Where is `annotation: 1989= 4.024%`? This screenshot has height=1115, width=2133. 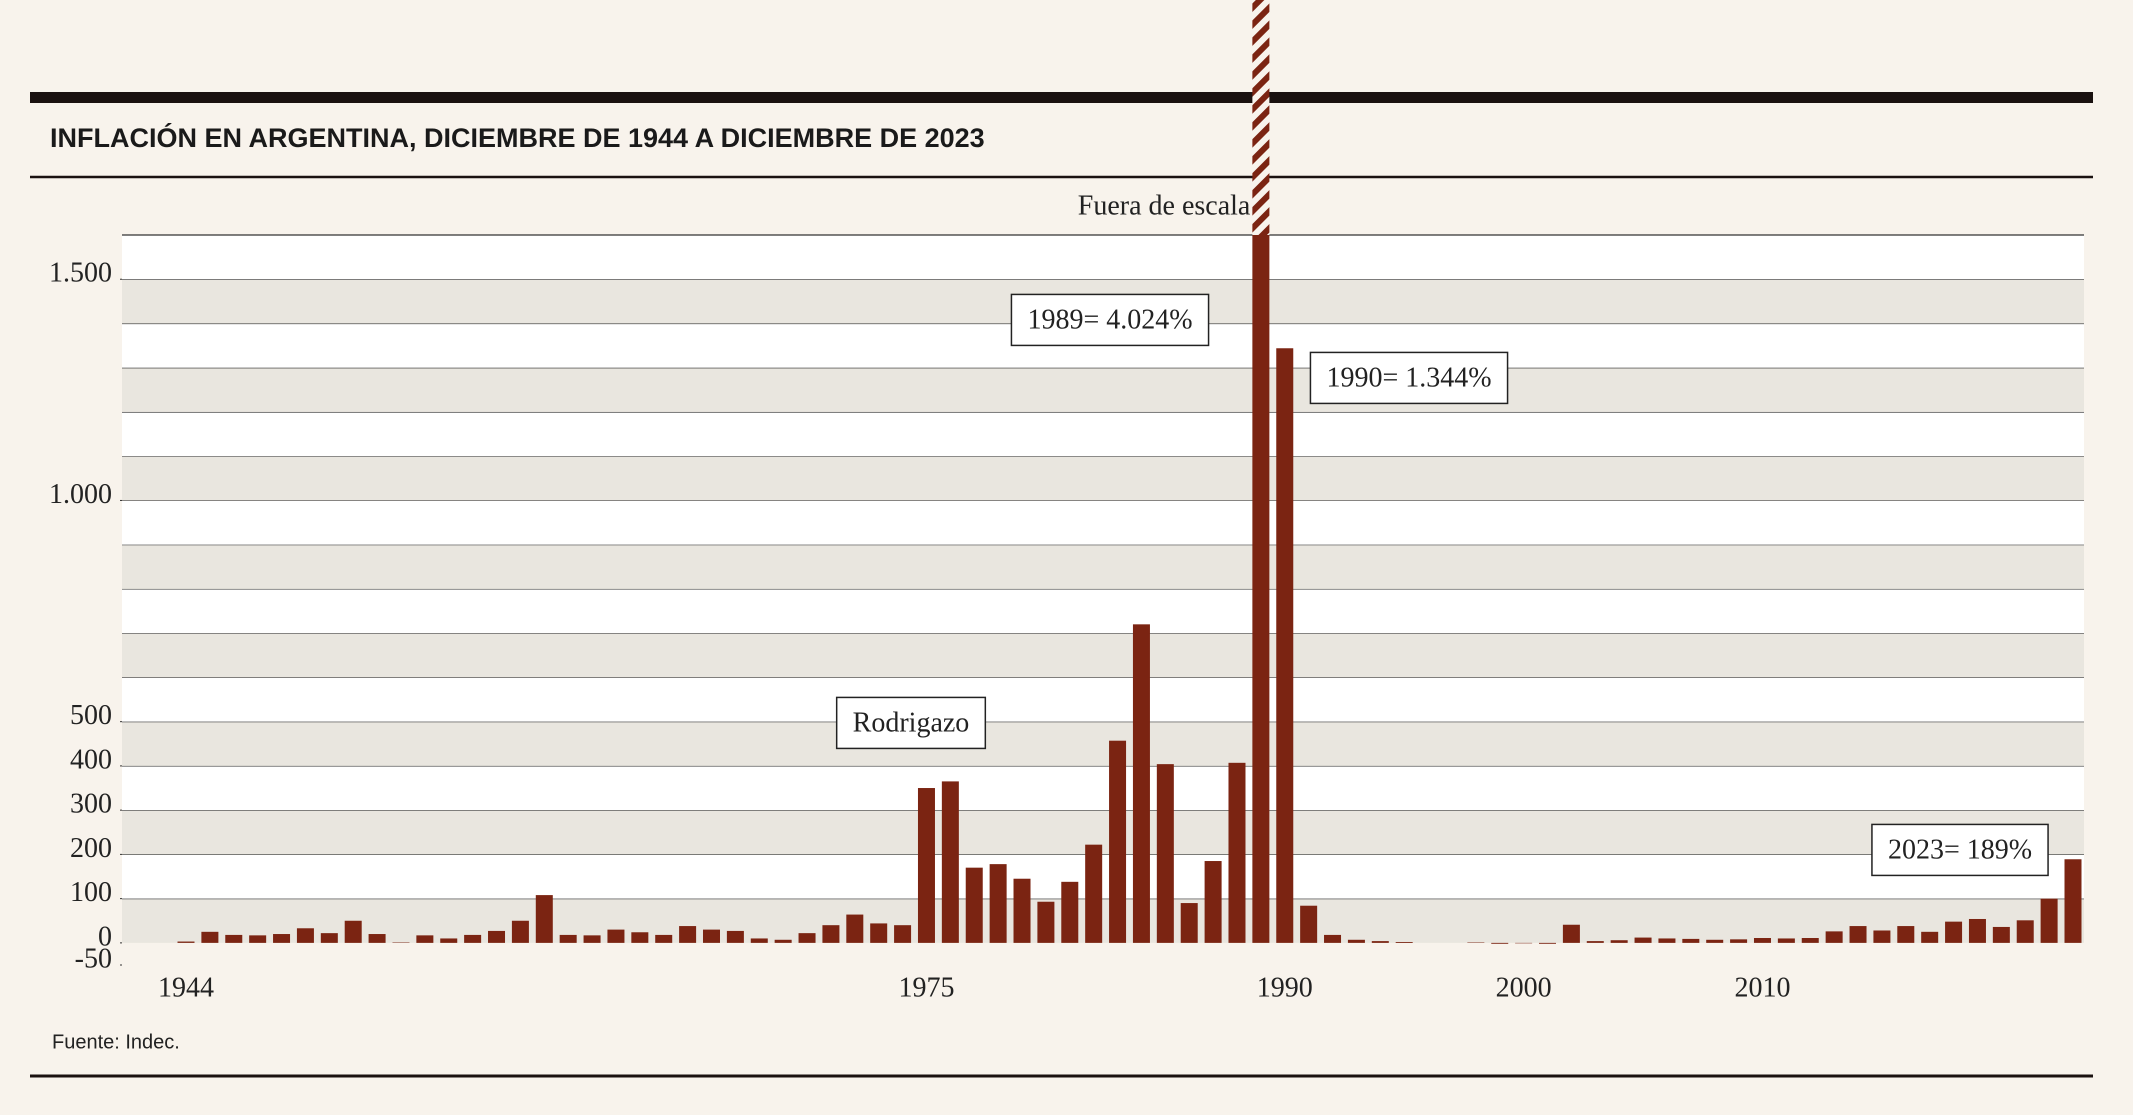 annotation: 1989= 4.024% is located at coordinates (1110, 320).